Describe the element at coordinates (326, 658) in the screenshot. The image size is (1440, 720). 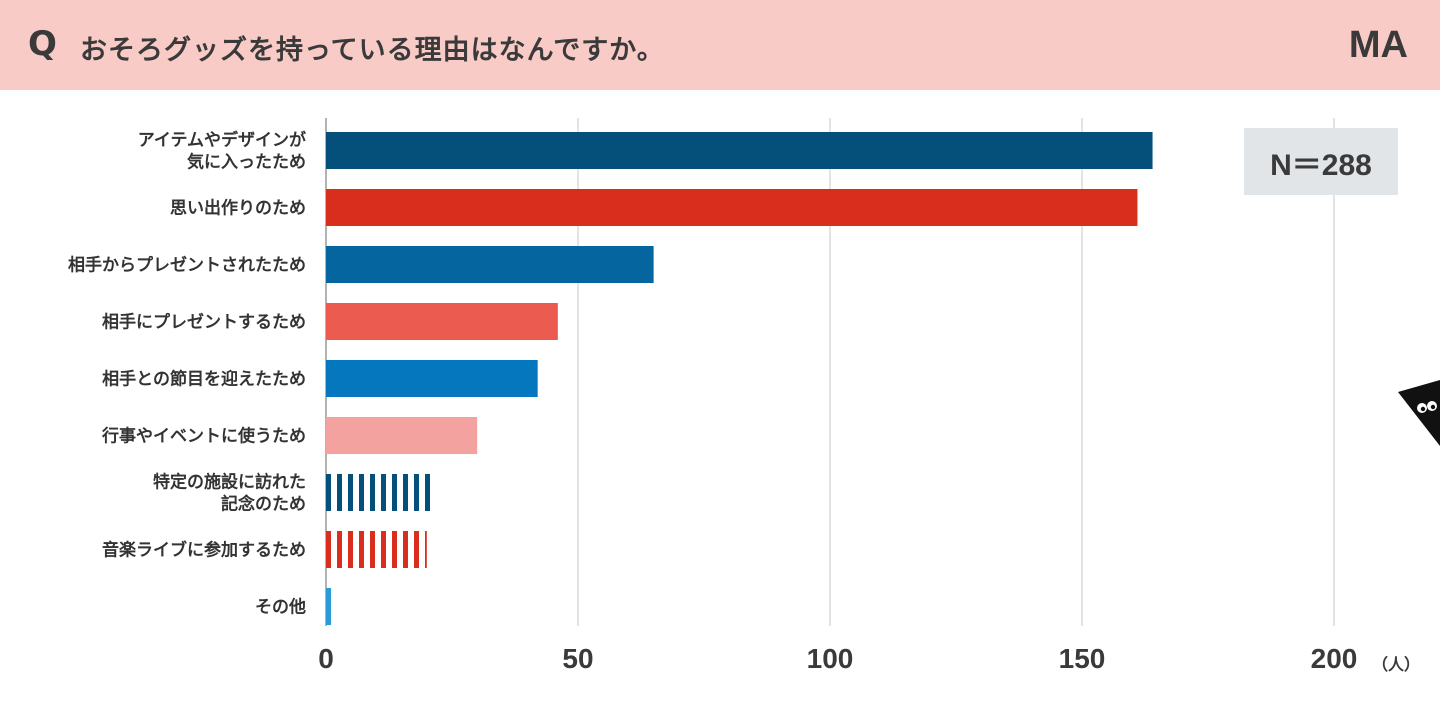
I see `x-tick-label: 0` at that location.